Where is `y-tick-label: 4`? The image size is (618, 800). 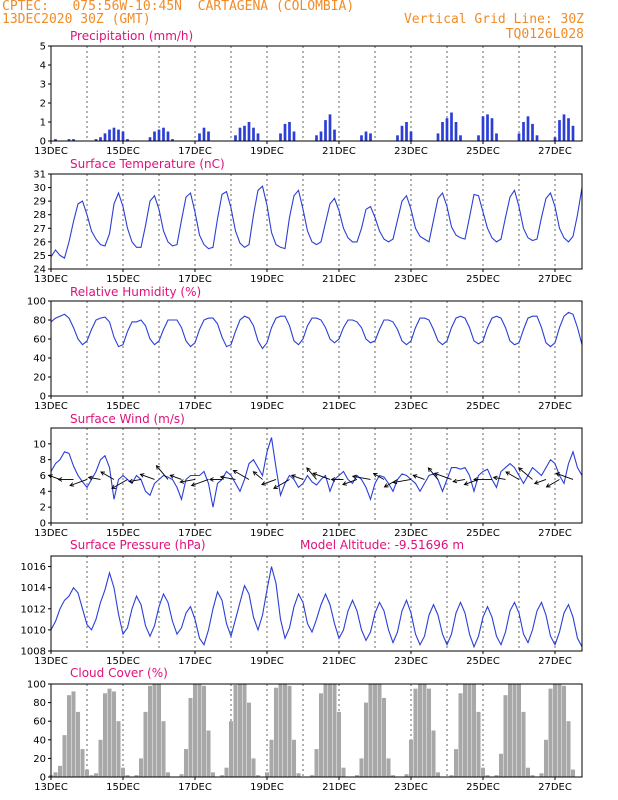
y-tick-label: 4 is located at coordinates (43, 492).